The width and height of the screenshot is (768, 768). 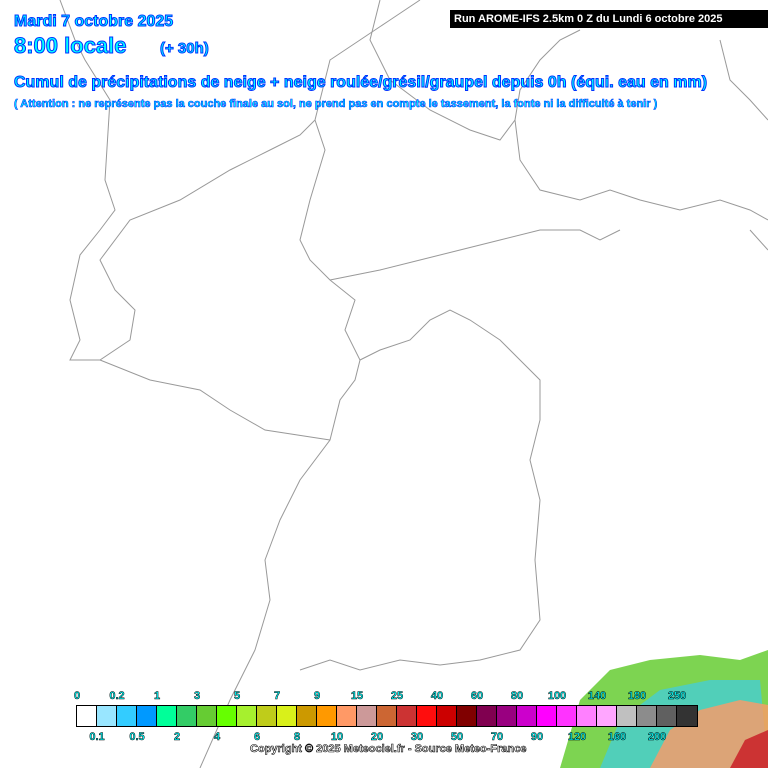 I want to click on legend-label: 160, so click(x=617, y=737).